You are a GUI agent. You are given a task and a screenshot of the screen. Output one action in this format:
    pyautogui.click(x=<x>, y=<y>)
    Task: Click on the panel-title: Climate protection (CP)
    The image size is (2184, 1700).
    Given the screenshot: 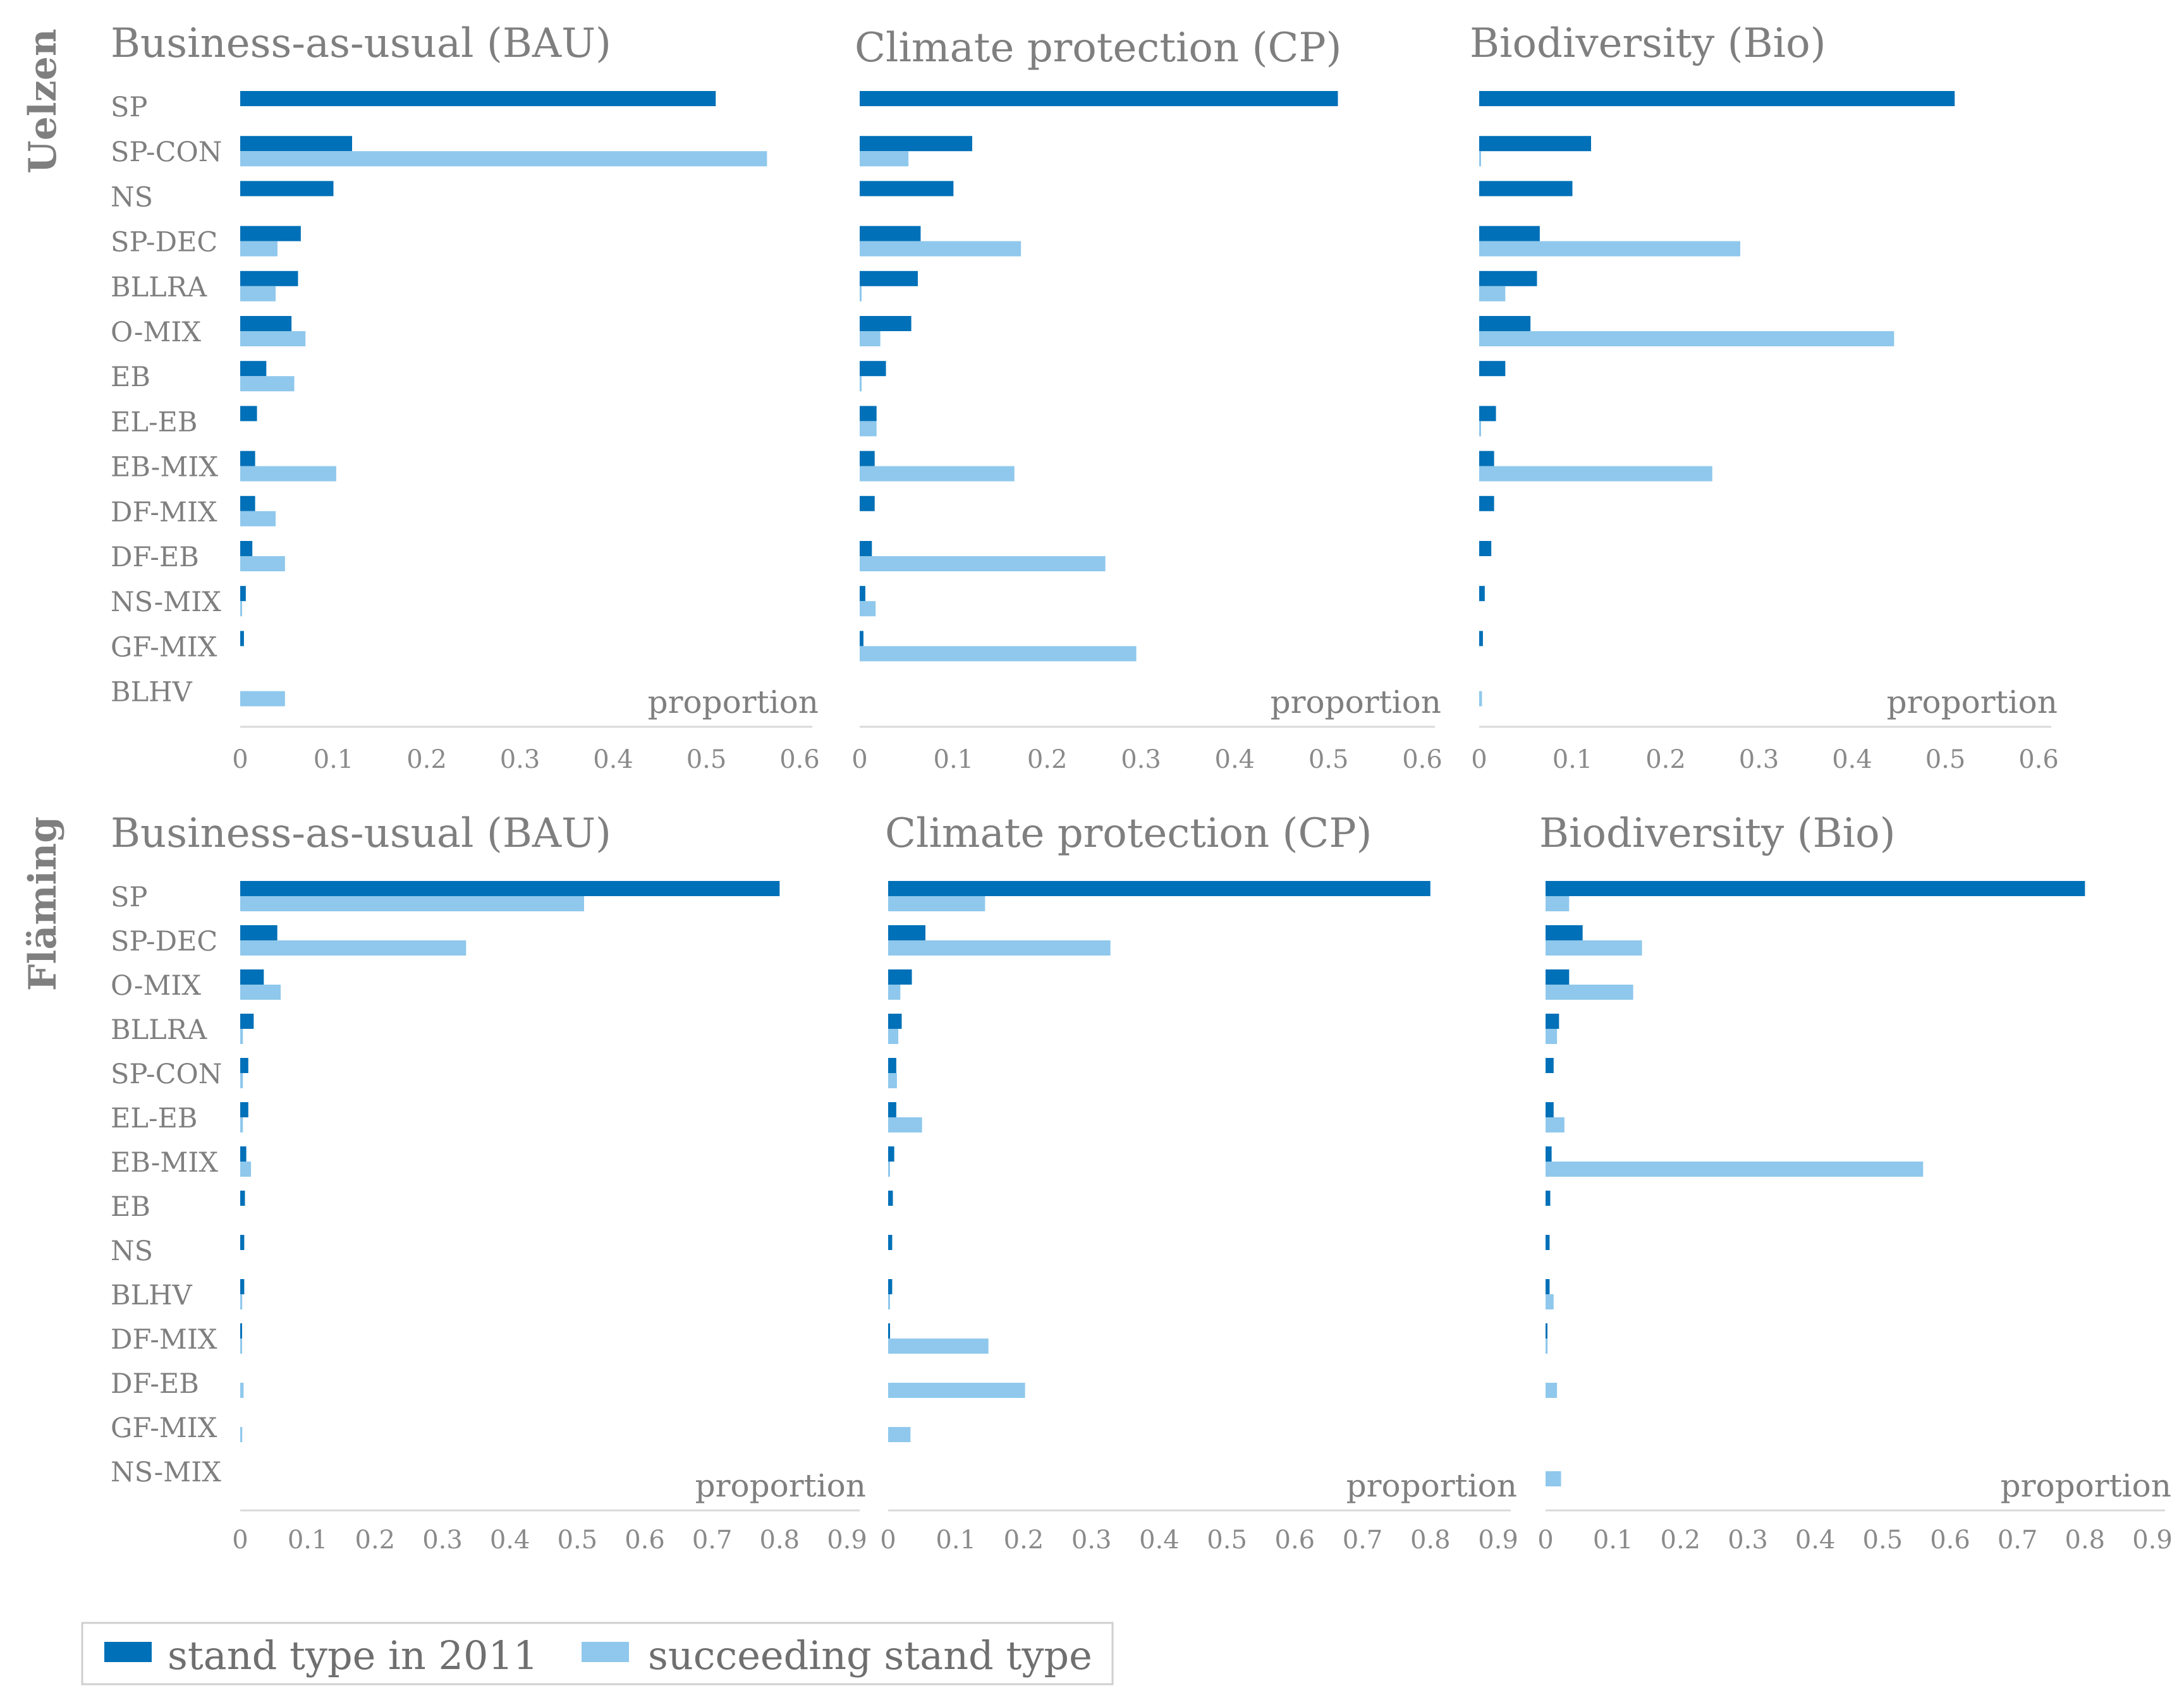 What is the action you would take?
    pyautogui.click(x=1128, y=833)
    